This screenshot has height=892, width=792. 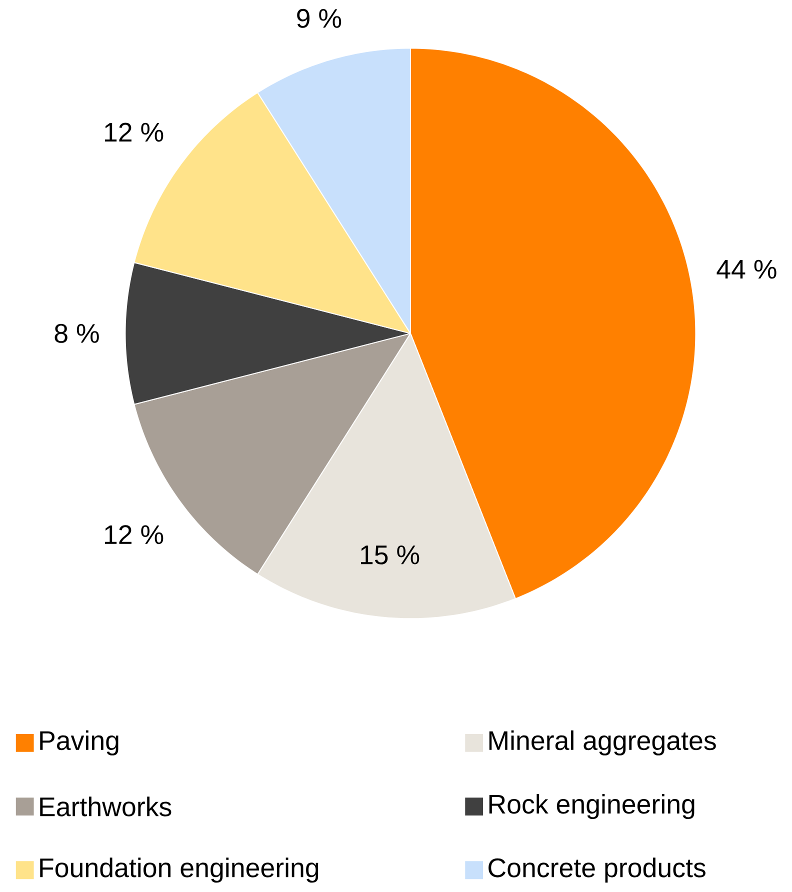 What do you see at coordinates (319, 18) in the screenshot?
I see `data-label: 9 %` at bounding box center [319, 18].